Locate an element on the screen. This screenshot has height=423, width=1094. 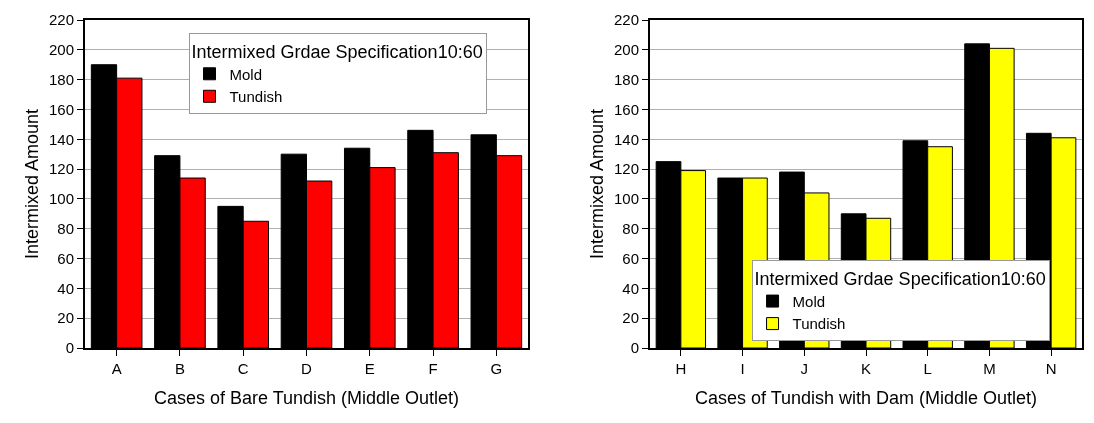
x-axis-title: Cases of Bare Tundish (Middle Outlet) is located at coordinates (306, 397).